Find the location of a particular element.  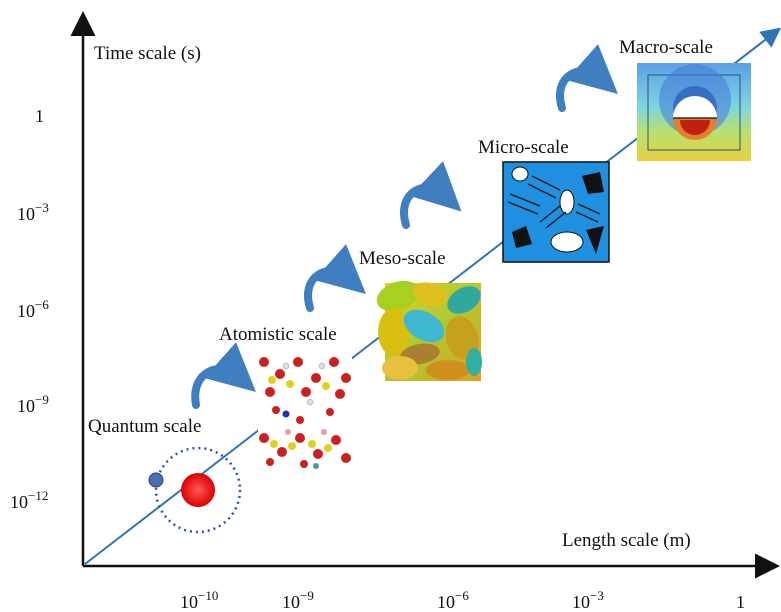

macro-scale-label: Macro-scale is located at coordinates (666, 47).